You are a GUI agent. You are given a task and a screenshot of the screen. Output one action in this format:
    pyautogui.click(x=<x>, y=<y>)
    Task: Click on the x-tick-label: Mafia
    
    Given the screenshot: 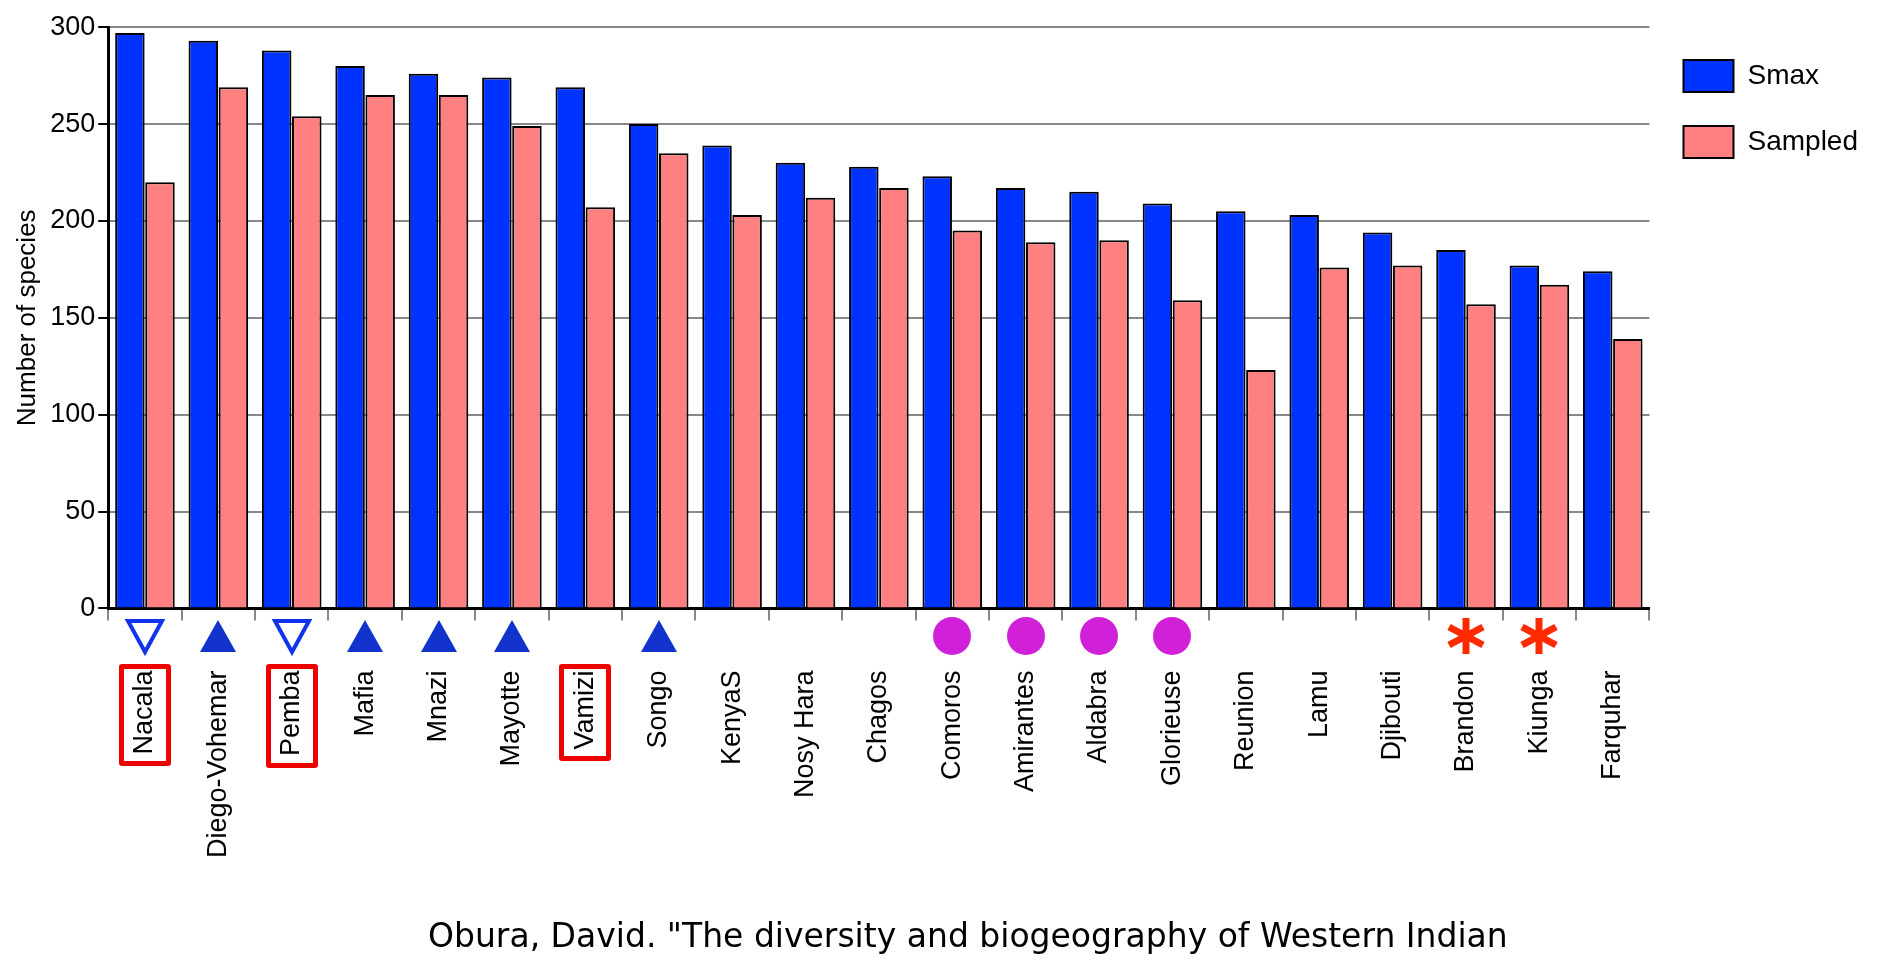 What is the action you would take?
    pyautogui.click(x=363, y=703)
    